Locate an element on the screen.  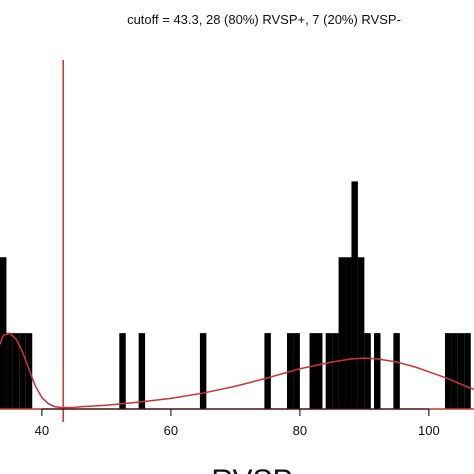
x-tick-label: 100 is located at coordinates (429, 430).